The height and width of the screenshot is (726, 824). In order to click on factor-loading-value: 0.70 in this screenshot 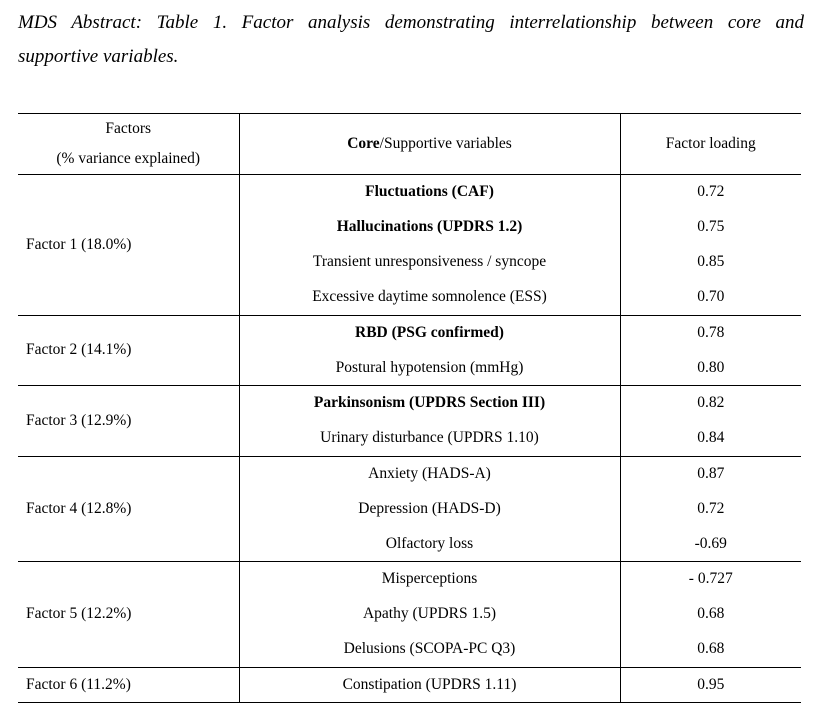, I will do `click(710, 298)`.